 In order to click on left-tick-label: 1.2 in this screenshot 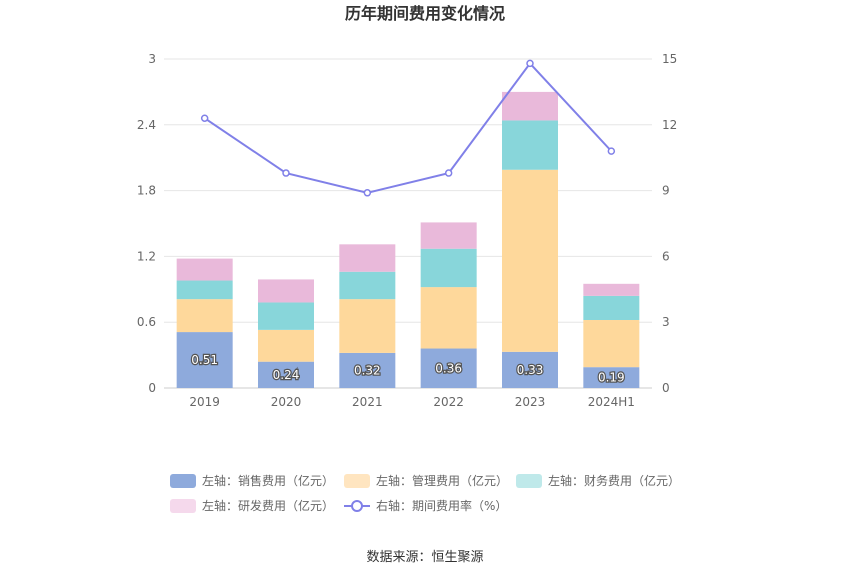, I will do `click(146, 256)`.